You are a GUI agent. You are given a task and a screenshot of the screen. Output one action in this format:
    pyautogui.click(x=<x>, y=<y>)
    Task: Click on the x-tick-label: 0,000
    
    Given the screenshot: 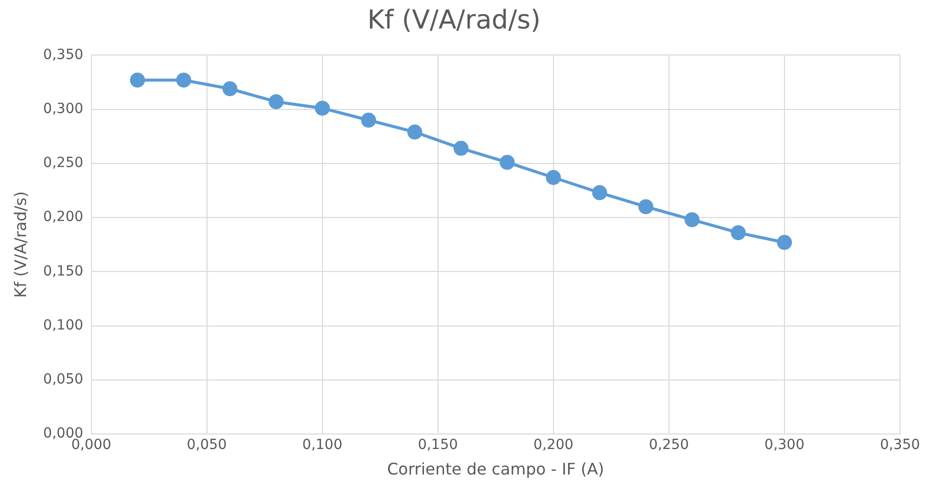 What is the action you would take?
    pyautogui.click(x=91, y=445)
    